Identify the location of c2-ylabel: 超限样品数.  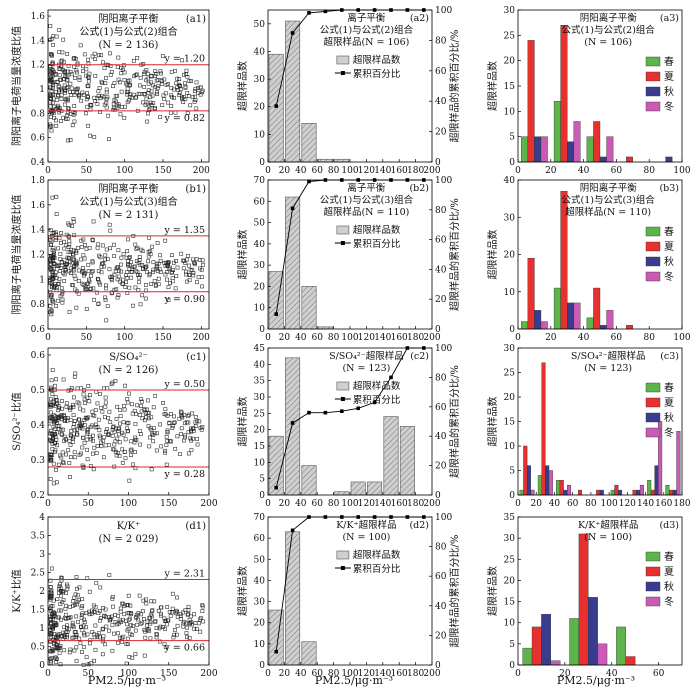
(242, 422).